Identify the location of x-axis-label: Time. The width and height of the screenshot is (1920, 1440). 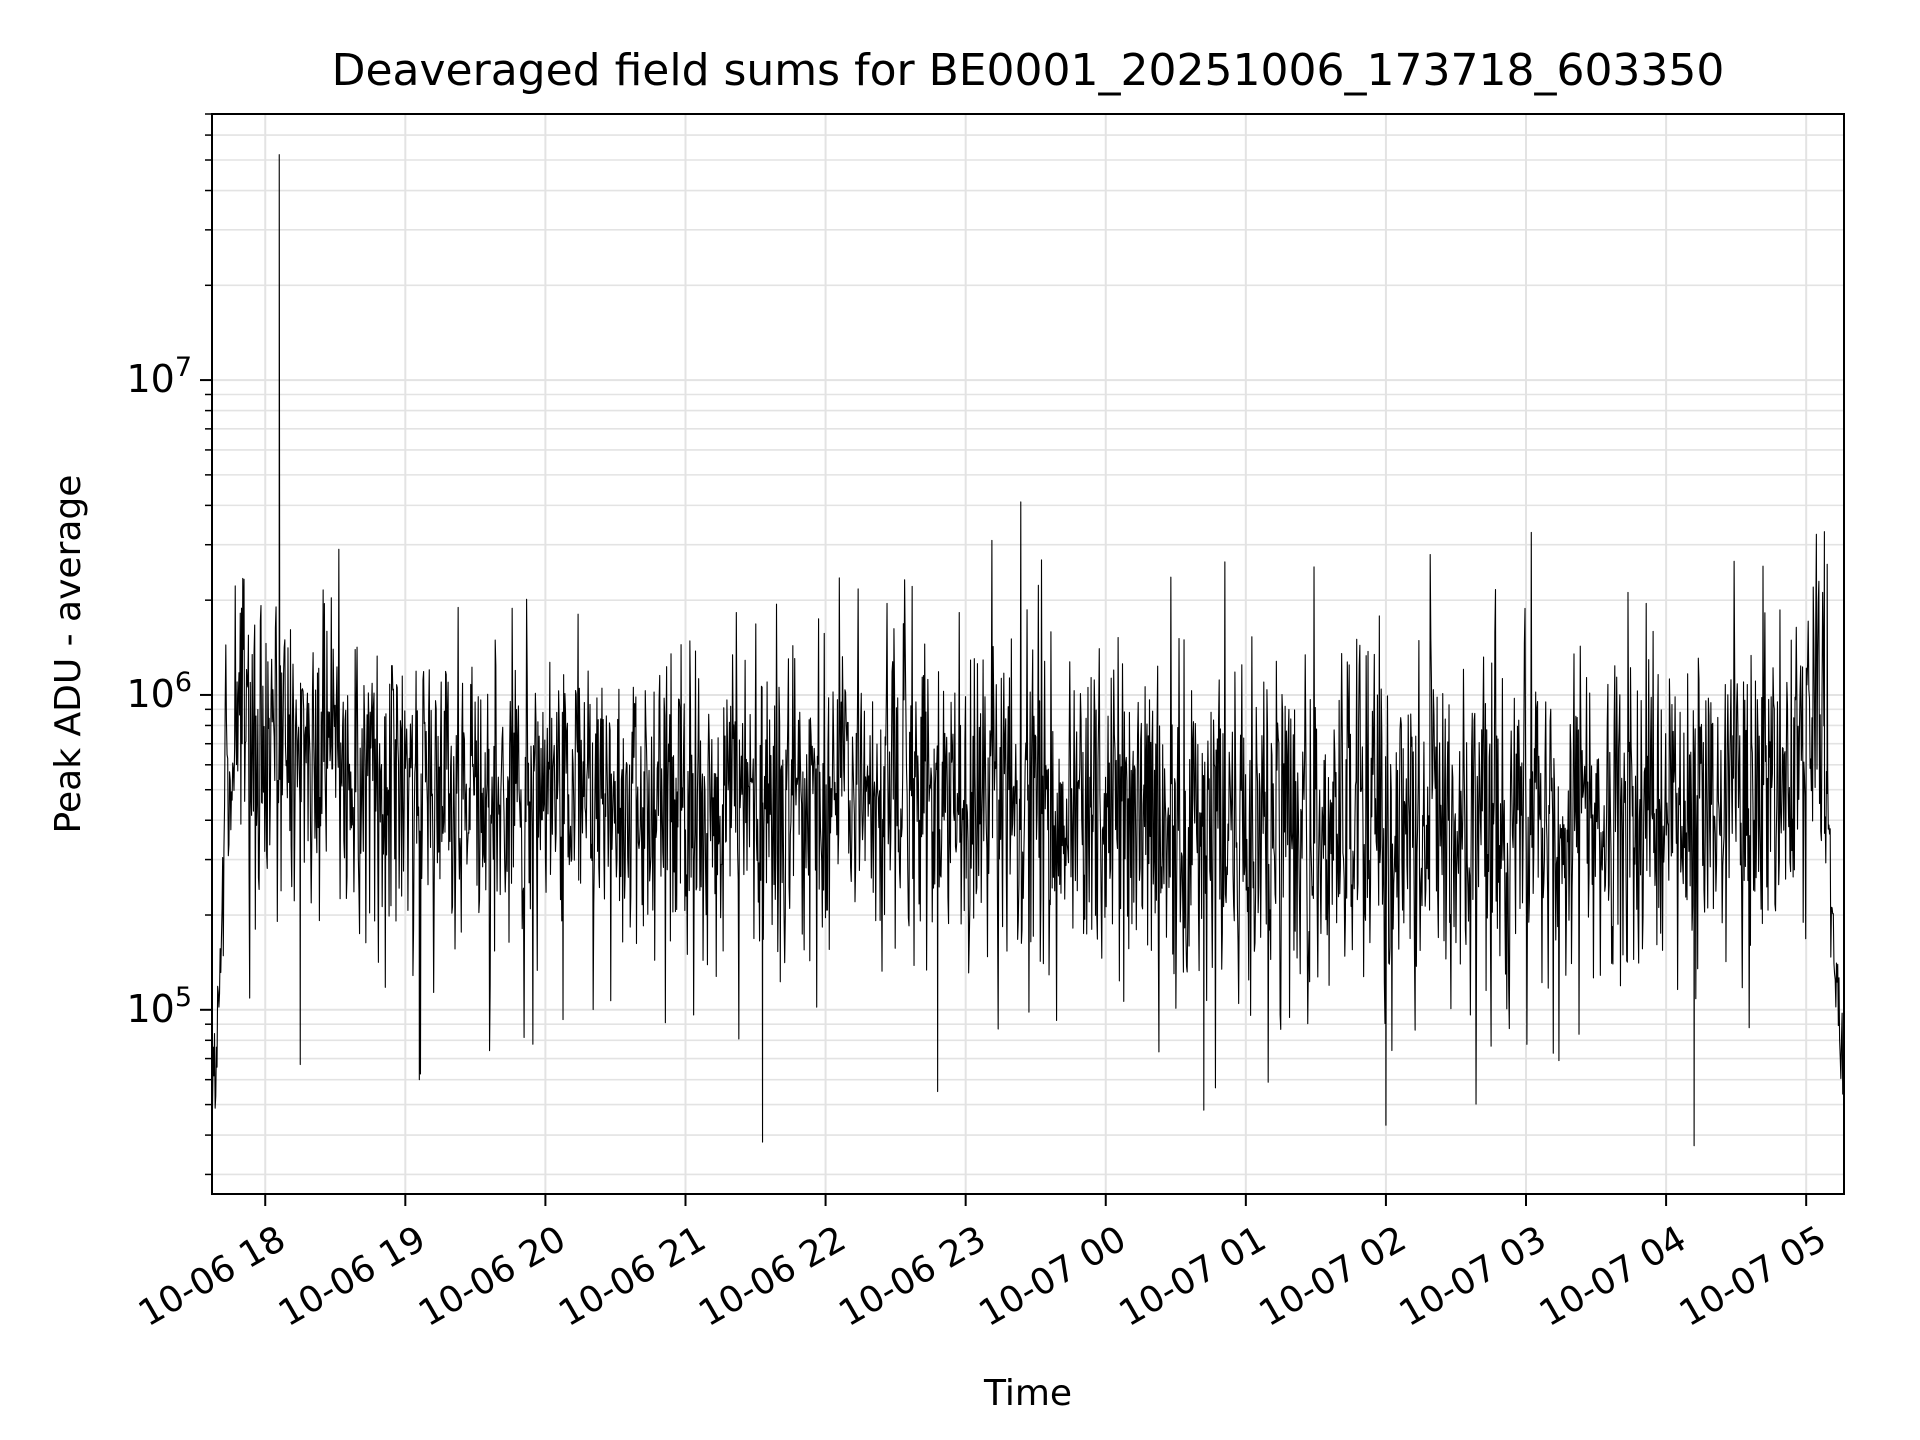
(1027, 1393).